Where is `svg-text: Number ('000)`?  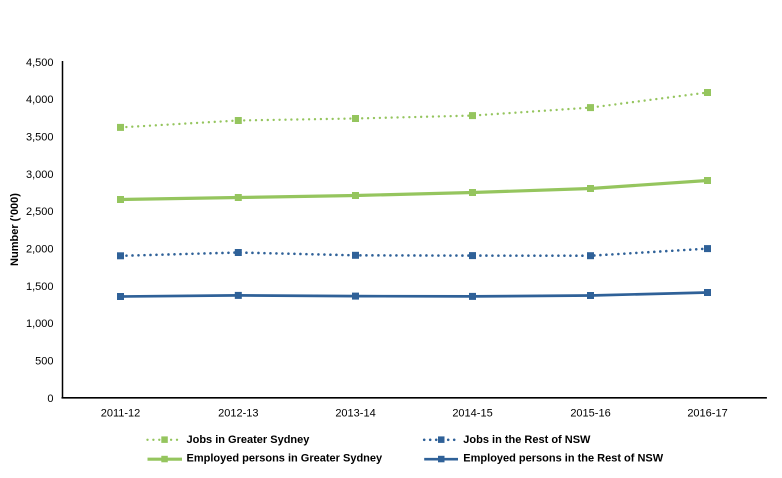 svg-text: Number ('000) is located at coordinates (15, 229).